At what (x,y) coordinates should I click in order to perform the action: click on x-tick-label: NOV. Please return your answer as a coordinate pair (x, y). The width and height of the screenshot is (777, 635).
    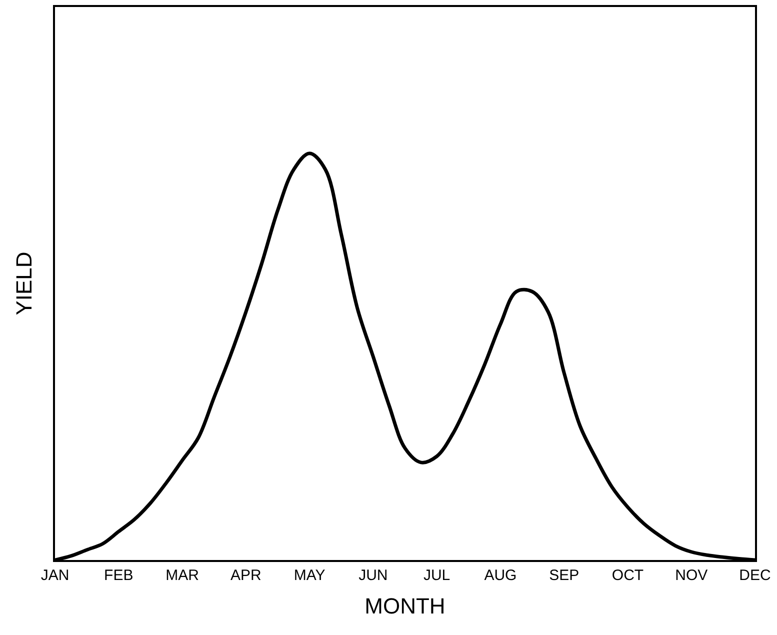
    Looking at the image, I should click on (691, 575).